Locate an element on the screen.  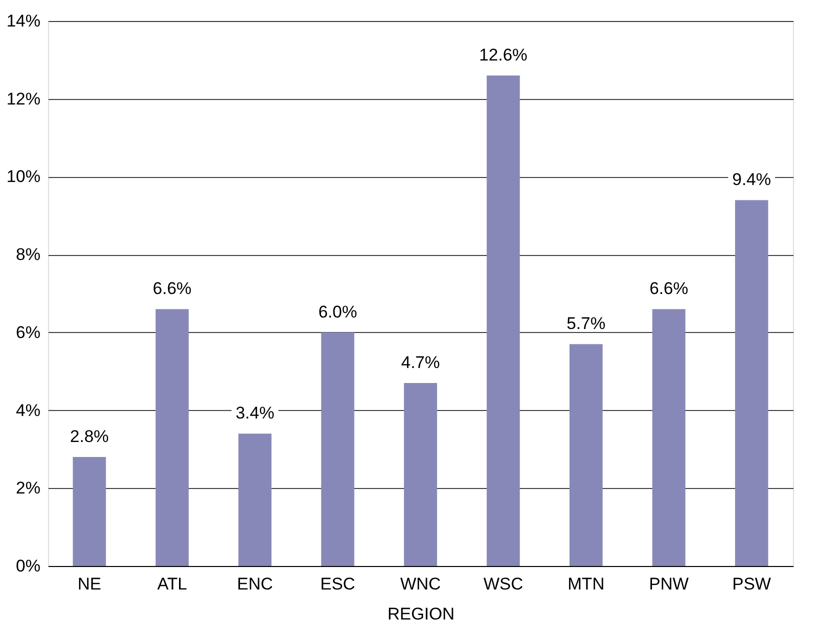
y-tick-label: 12% is located at coordinates (23, 98).